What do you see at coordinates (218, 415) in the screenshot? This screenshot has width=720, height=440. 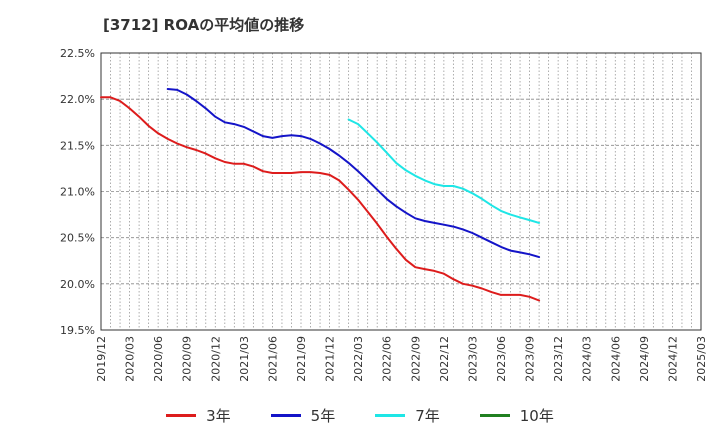 I see `legend-label: 3年` at bounding box center [218, 415].